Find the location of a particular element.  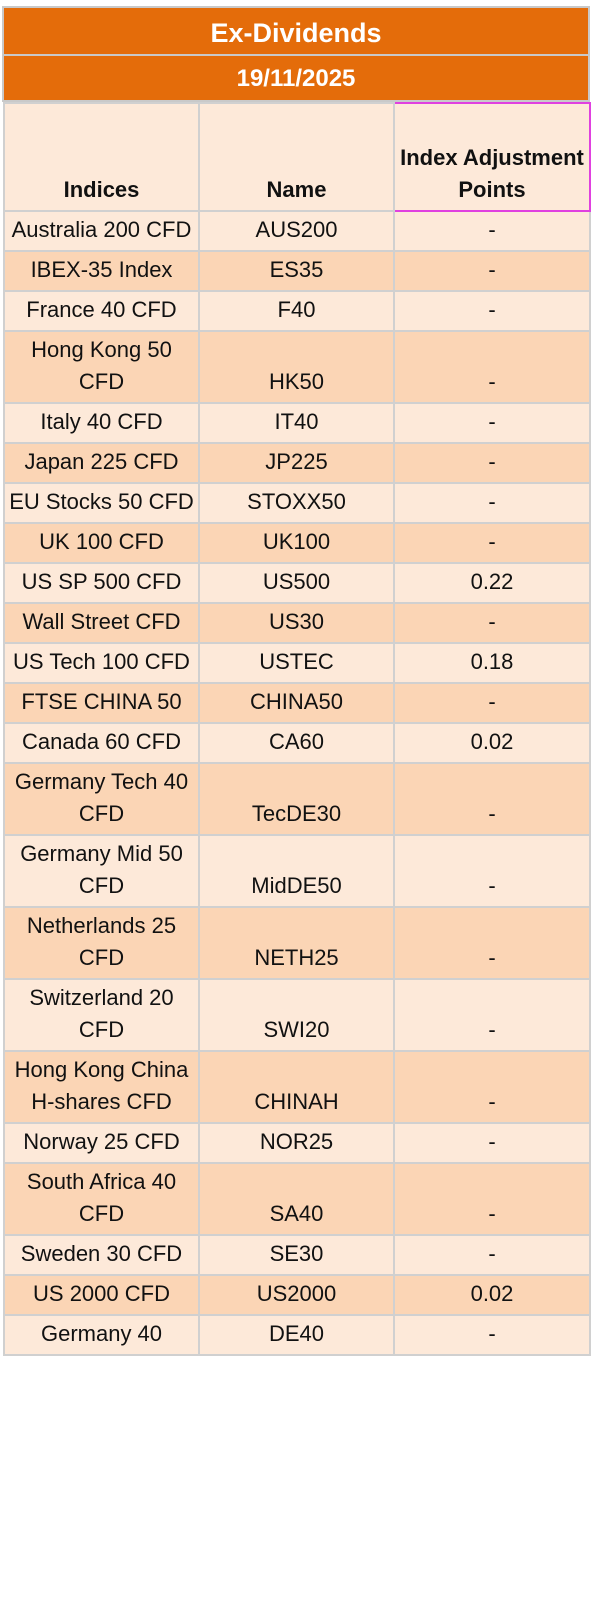

cell-name: TecDE30 is located at coordinates (296, 799).